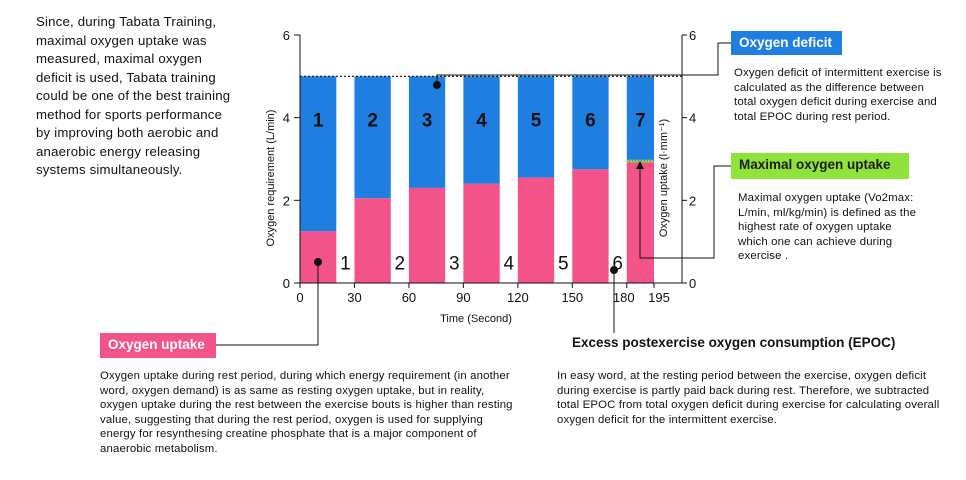 The image size is (966, 480). I want to click on x-tick-label: 150, so click(572, 297).